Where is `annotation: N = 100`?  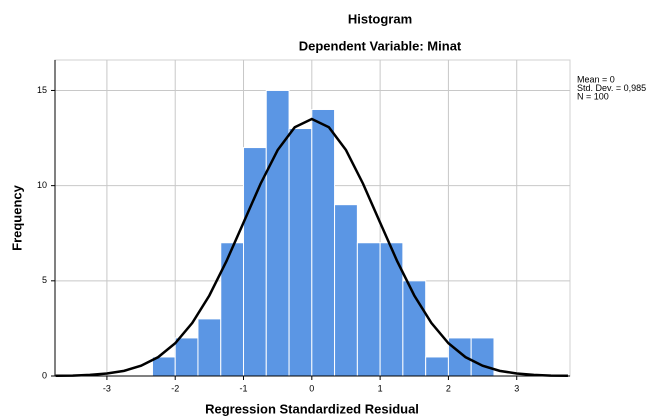 annotation: N = 100 is located at coordinates (593, 96).